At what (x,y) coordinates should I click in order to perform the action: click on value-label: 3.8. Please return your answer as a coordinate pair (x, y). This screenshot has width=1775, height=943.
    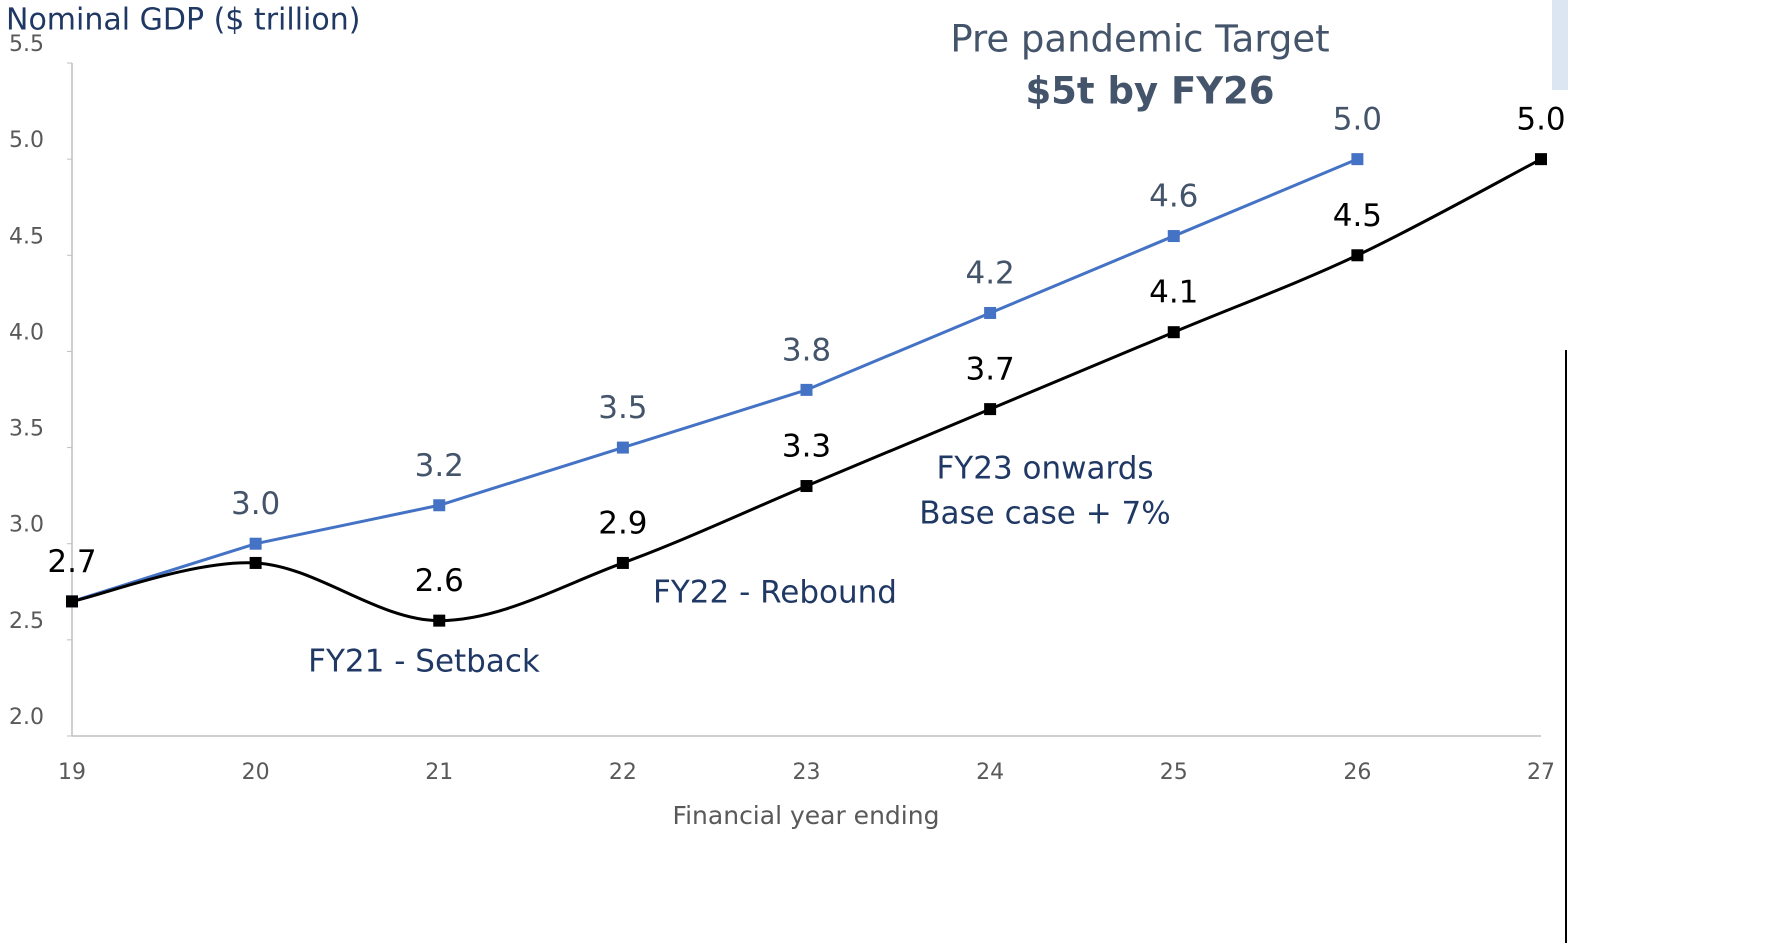
    Looking at the image, I should click on (806, 350).